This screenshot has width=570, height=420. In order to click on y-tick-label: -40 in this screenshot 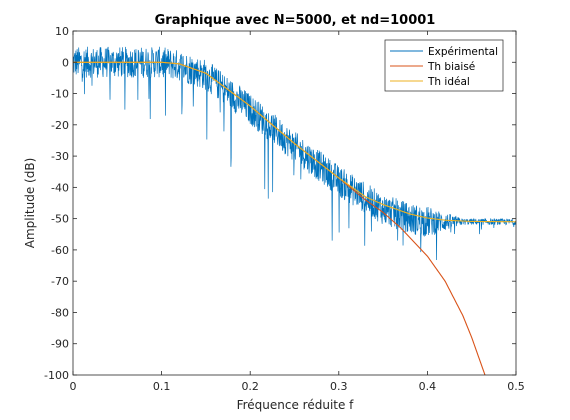, I will do `click(60, 187)`.